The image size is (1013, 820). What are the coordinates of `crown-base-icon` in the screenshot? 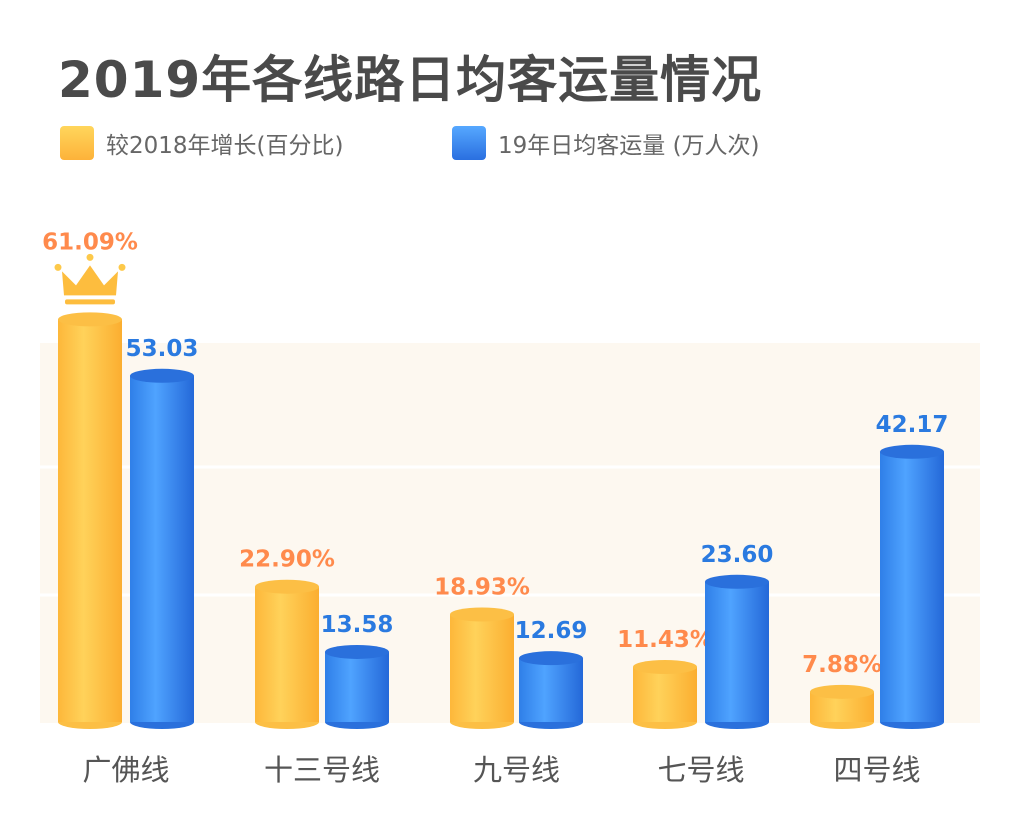 It's located at (90, 302).